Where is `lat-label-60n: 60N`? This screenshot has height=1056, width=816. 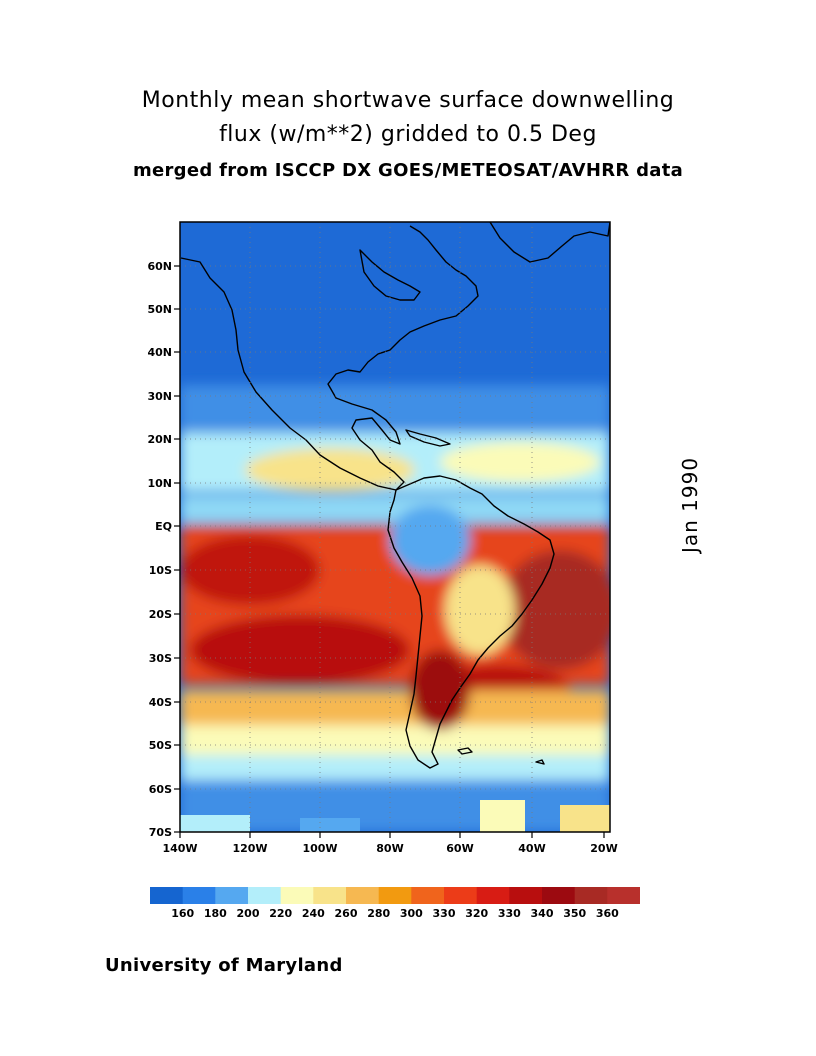 lat-label-60n: 60N is located at coordinates (159, 266).